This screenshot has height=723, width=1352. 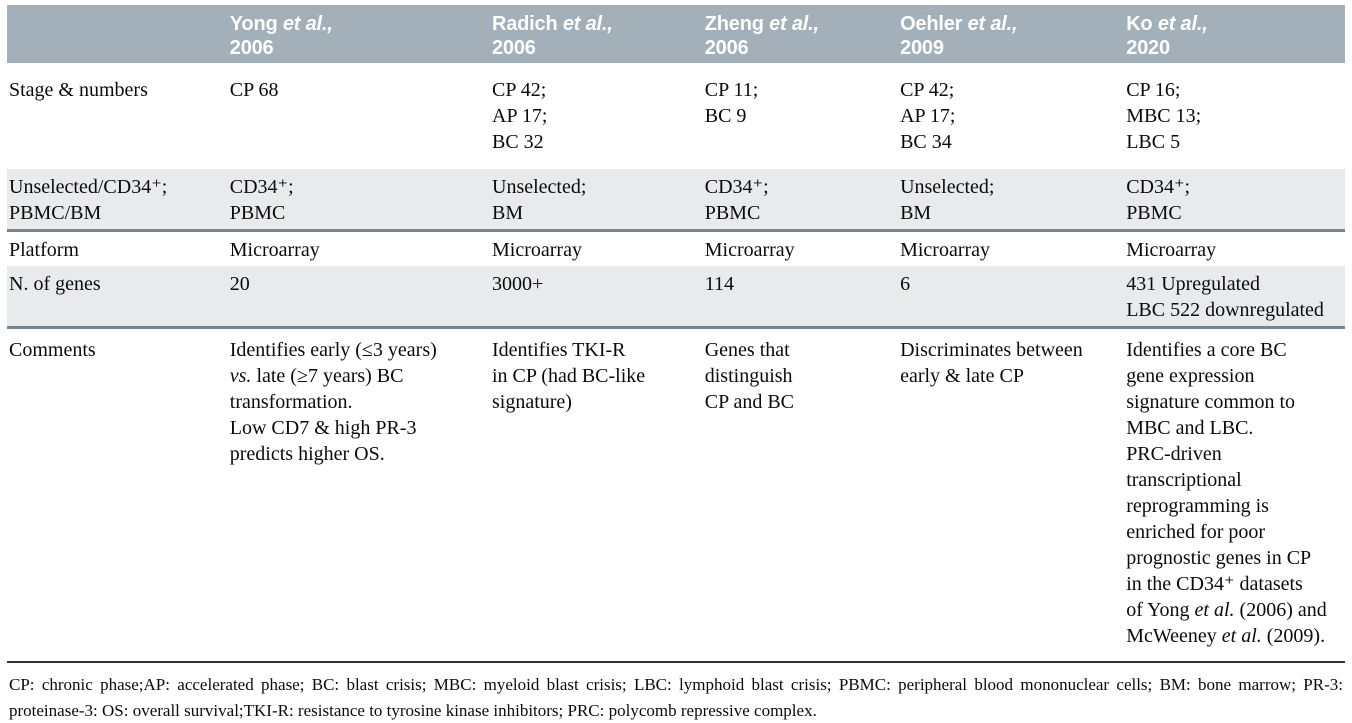 What do you see at coordinates (333, 350) in the screenshot?
I see `comment-line: Identifies early (≤3 years)` at bounding box center [333, 350].